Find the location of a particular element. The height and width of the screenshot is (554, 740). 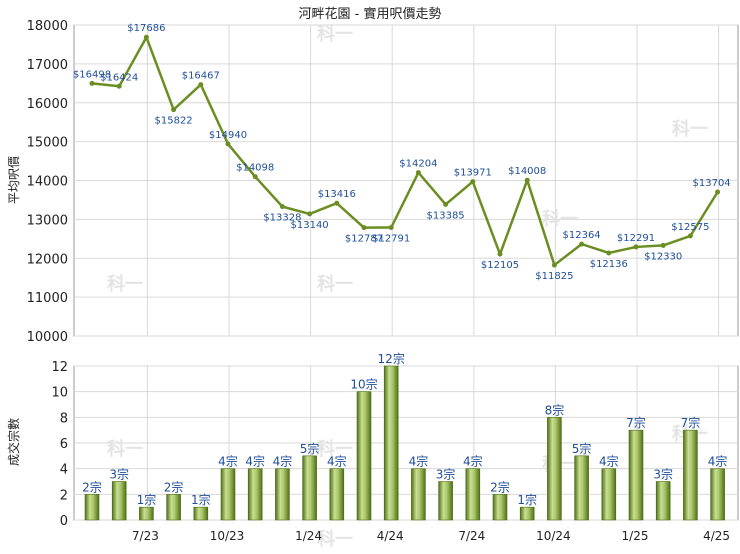

price-point-label: $16467 is located at coordinates (201, 76).